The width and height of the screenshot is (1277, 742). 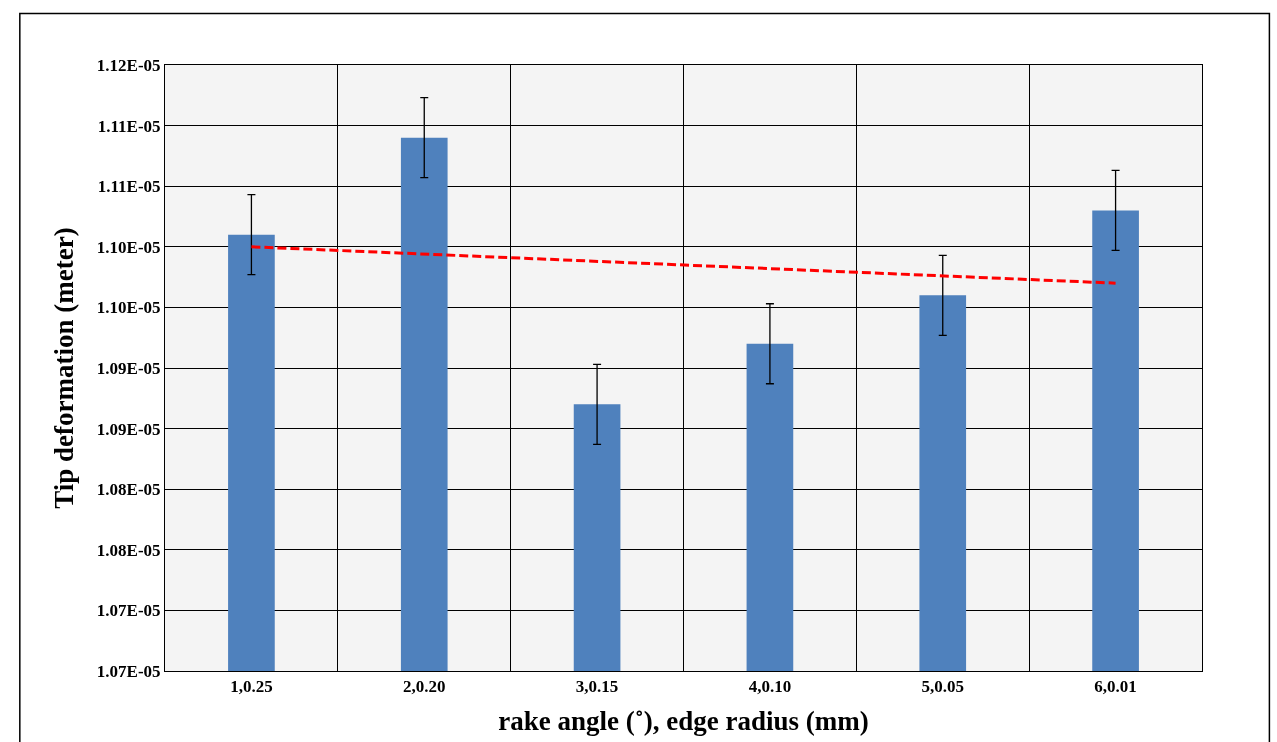 I want to click on x-axis-title: rake angle (˚), edge radius (mm), so click(x=683, y=720).